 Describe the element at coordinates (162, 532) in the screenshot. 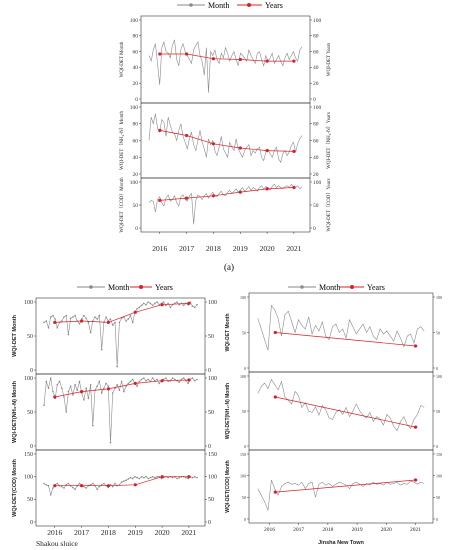

I see `x-tick-label: 2020` at that location.